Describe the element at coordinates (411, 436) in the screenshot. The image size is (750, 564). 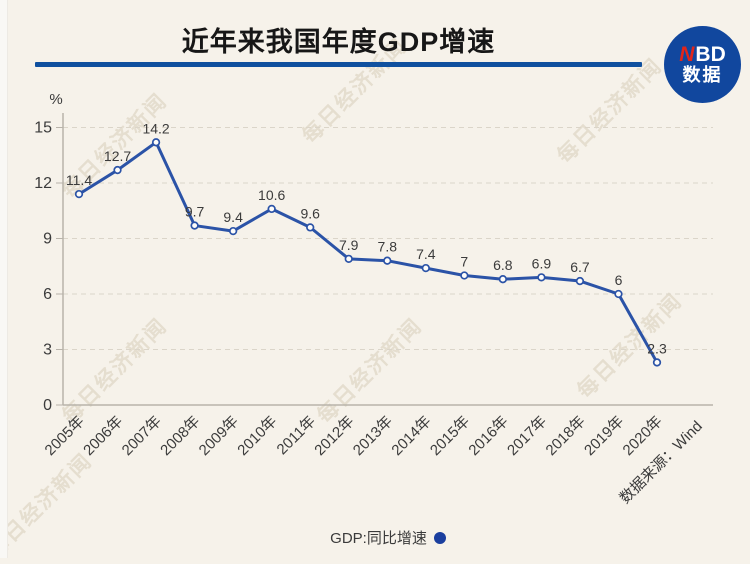
I see `x-tick-label: 2014年` at that location.